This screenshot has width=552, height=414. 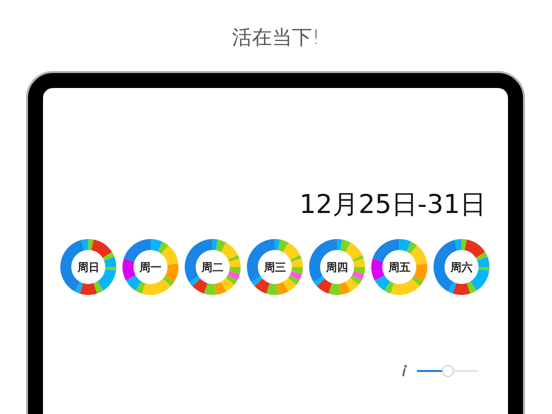 I want to click on text: 周一, so click(x=150, y=267).